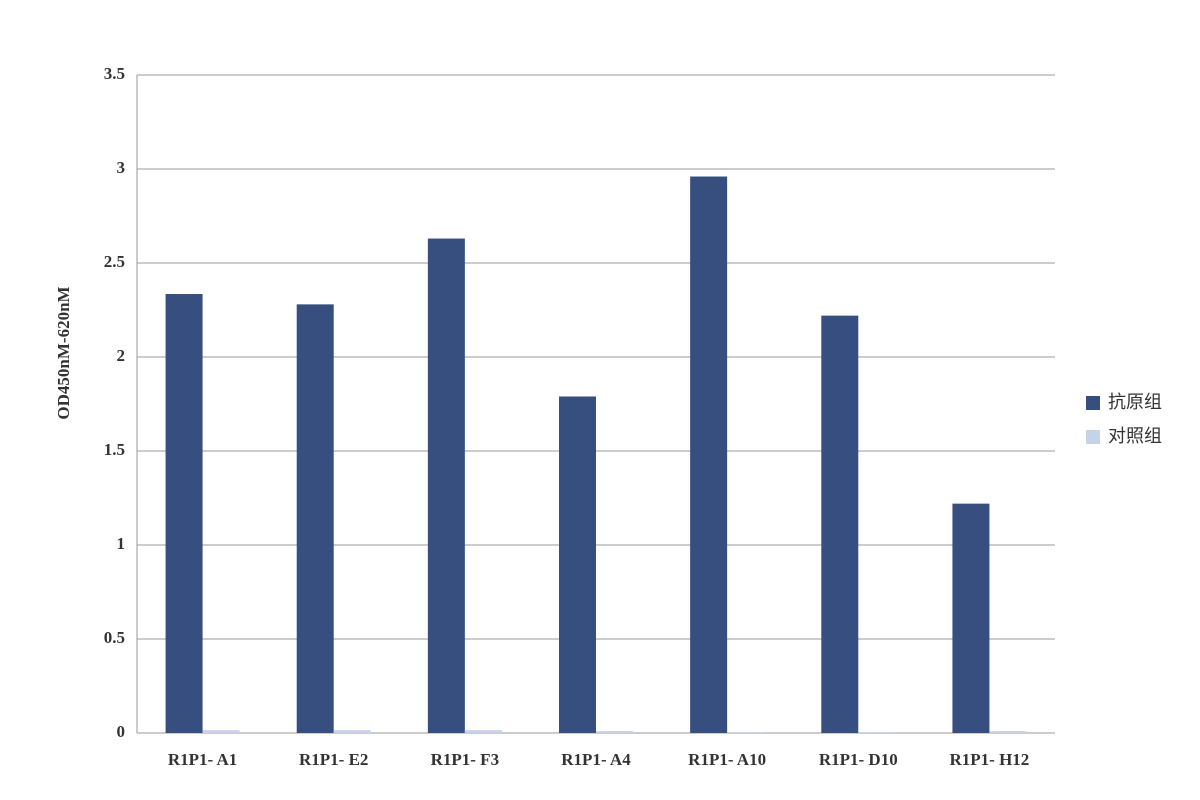  What do you see at coordinates (114, 73) in the screenshot?
I see `y-tick-label: 3.5` at bounding box center [114, 73].